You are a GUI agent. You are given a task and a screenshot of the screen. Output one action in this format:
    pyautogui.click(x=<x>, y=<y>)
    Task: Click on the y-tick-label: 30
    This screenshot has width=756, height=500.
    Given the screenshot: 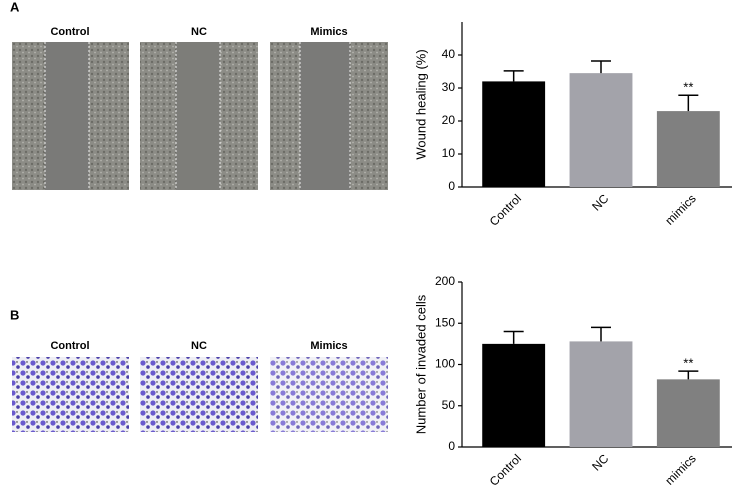 What is the action you would take?
    pyautogui.click(x=449, y=87)
    